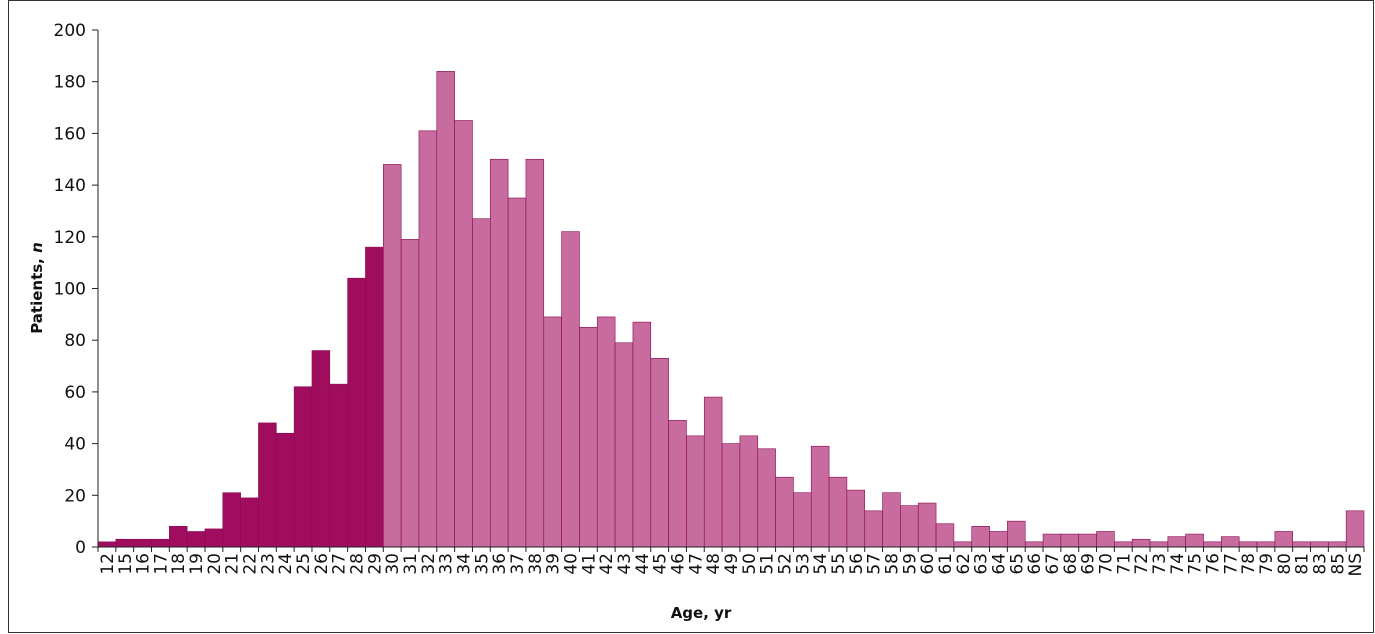  Describe the element at coordinates (37, 288) in the screenshot. I see `y-axis-title: Patients, n` at that location.